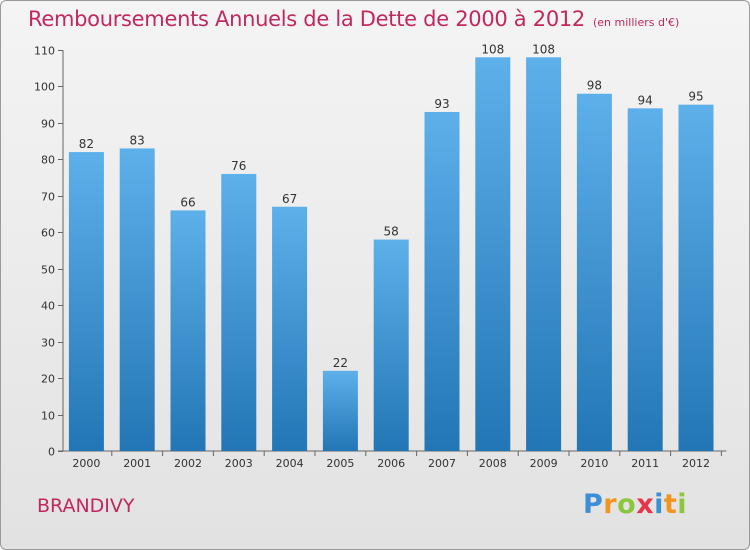 The height and width of the screenshot is (550, 750). What do you see at coordinates (636, 22) in the screenshot?
I see `chart-subtitle: (en milliers d'€)` at bounding box center [636, 22].